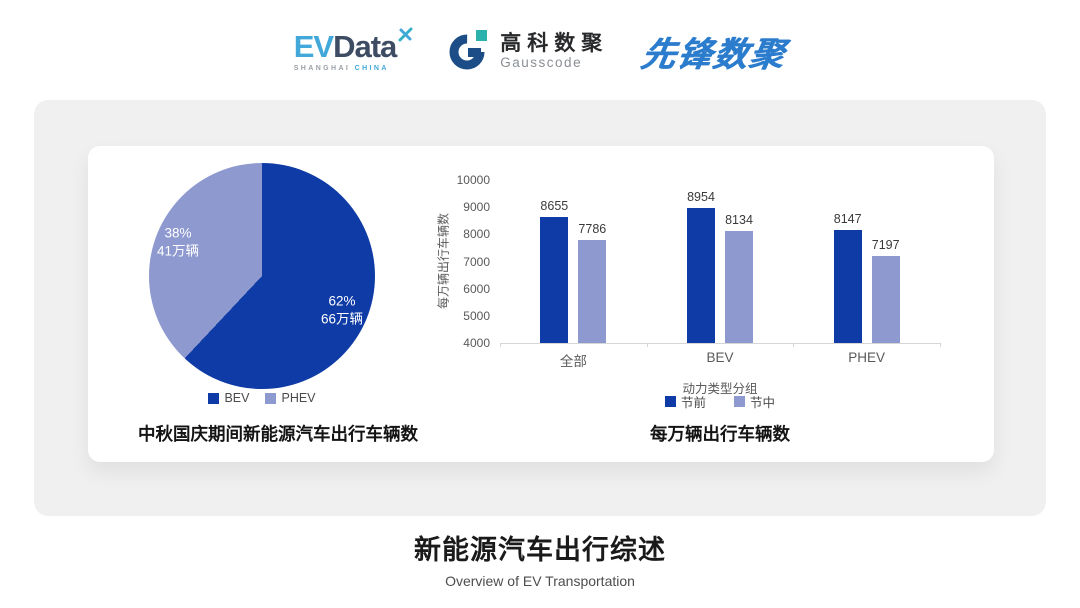 The width and height of the screenshot is (1080, 608). Describe the element at coordinates (540, 550) in the screenshot. I see `page-title: 新能源汽车出行综述` at that location.